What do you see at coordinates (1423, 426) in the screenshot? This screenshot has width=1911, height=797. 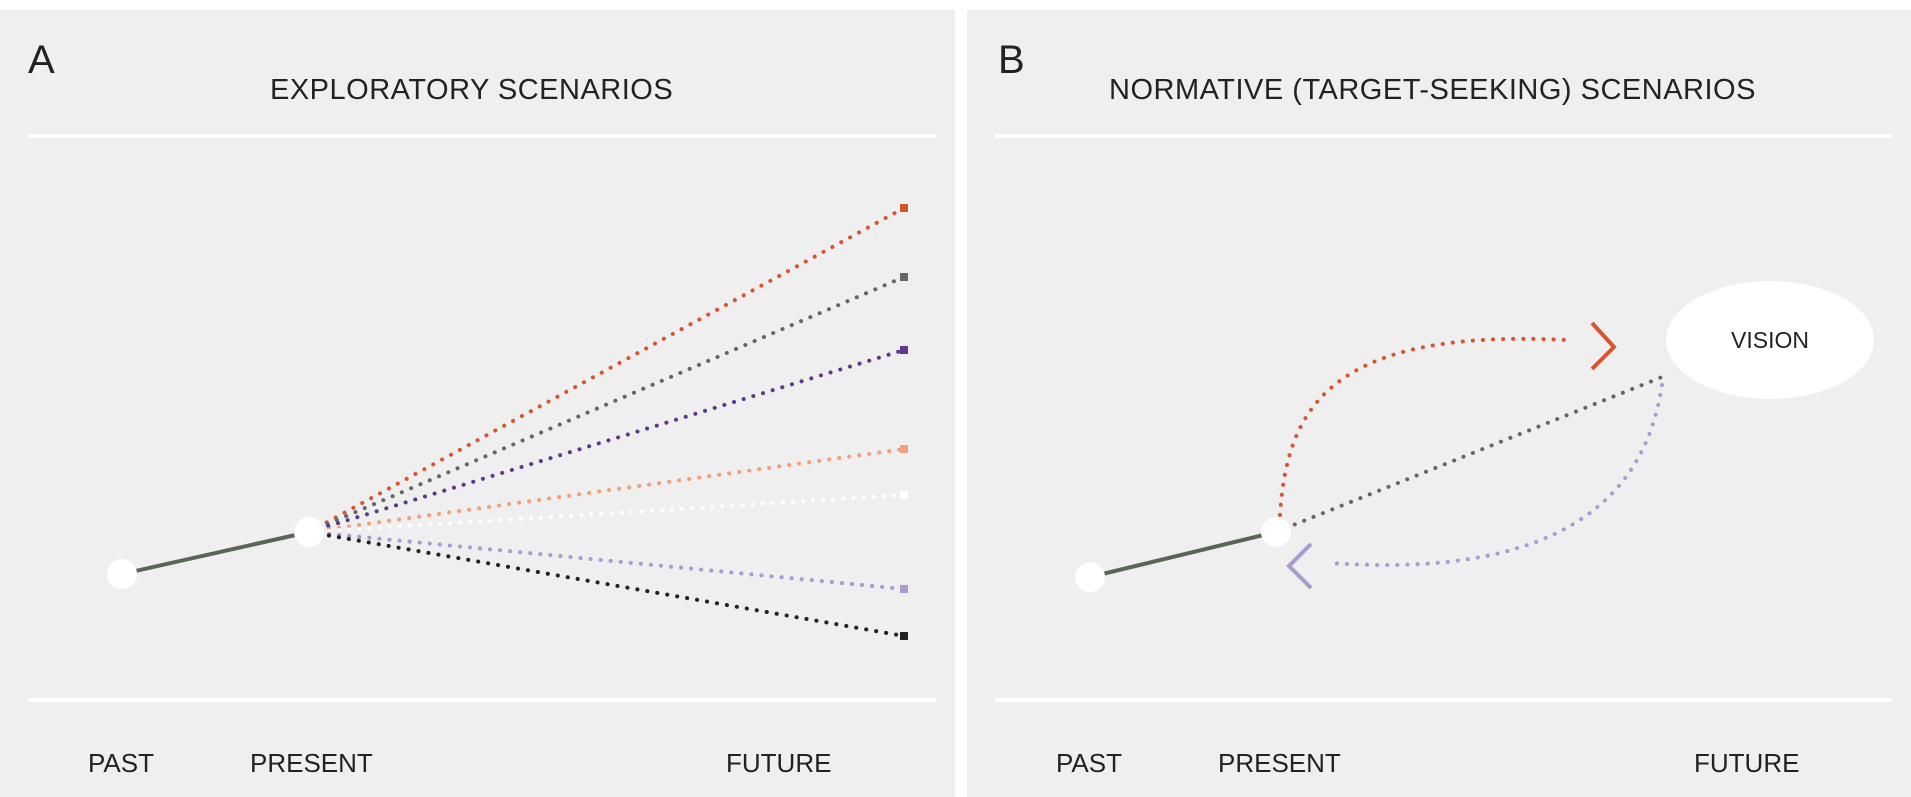 I see `forward-path` at bounding box center [1423, 426].